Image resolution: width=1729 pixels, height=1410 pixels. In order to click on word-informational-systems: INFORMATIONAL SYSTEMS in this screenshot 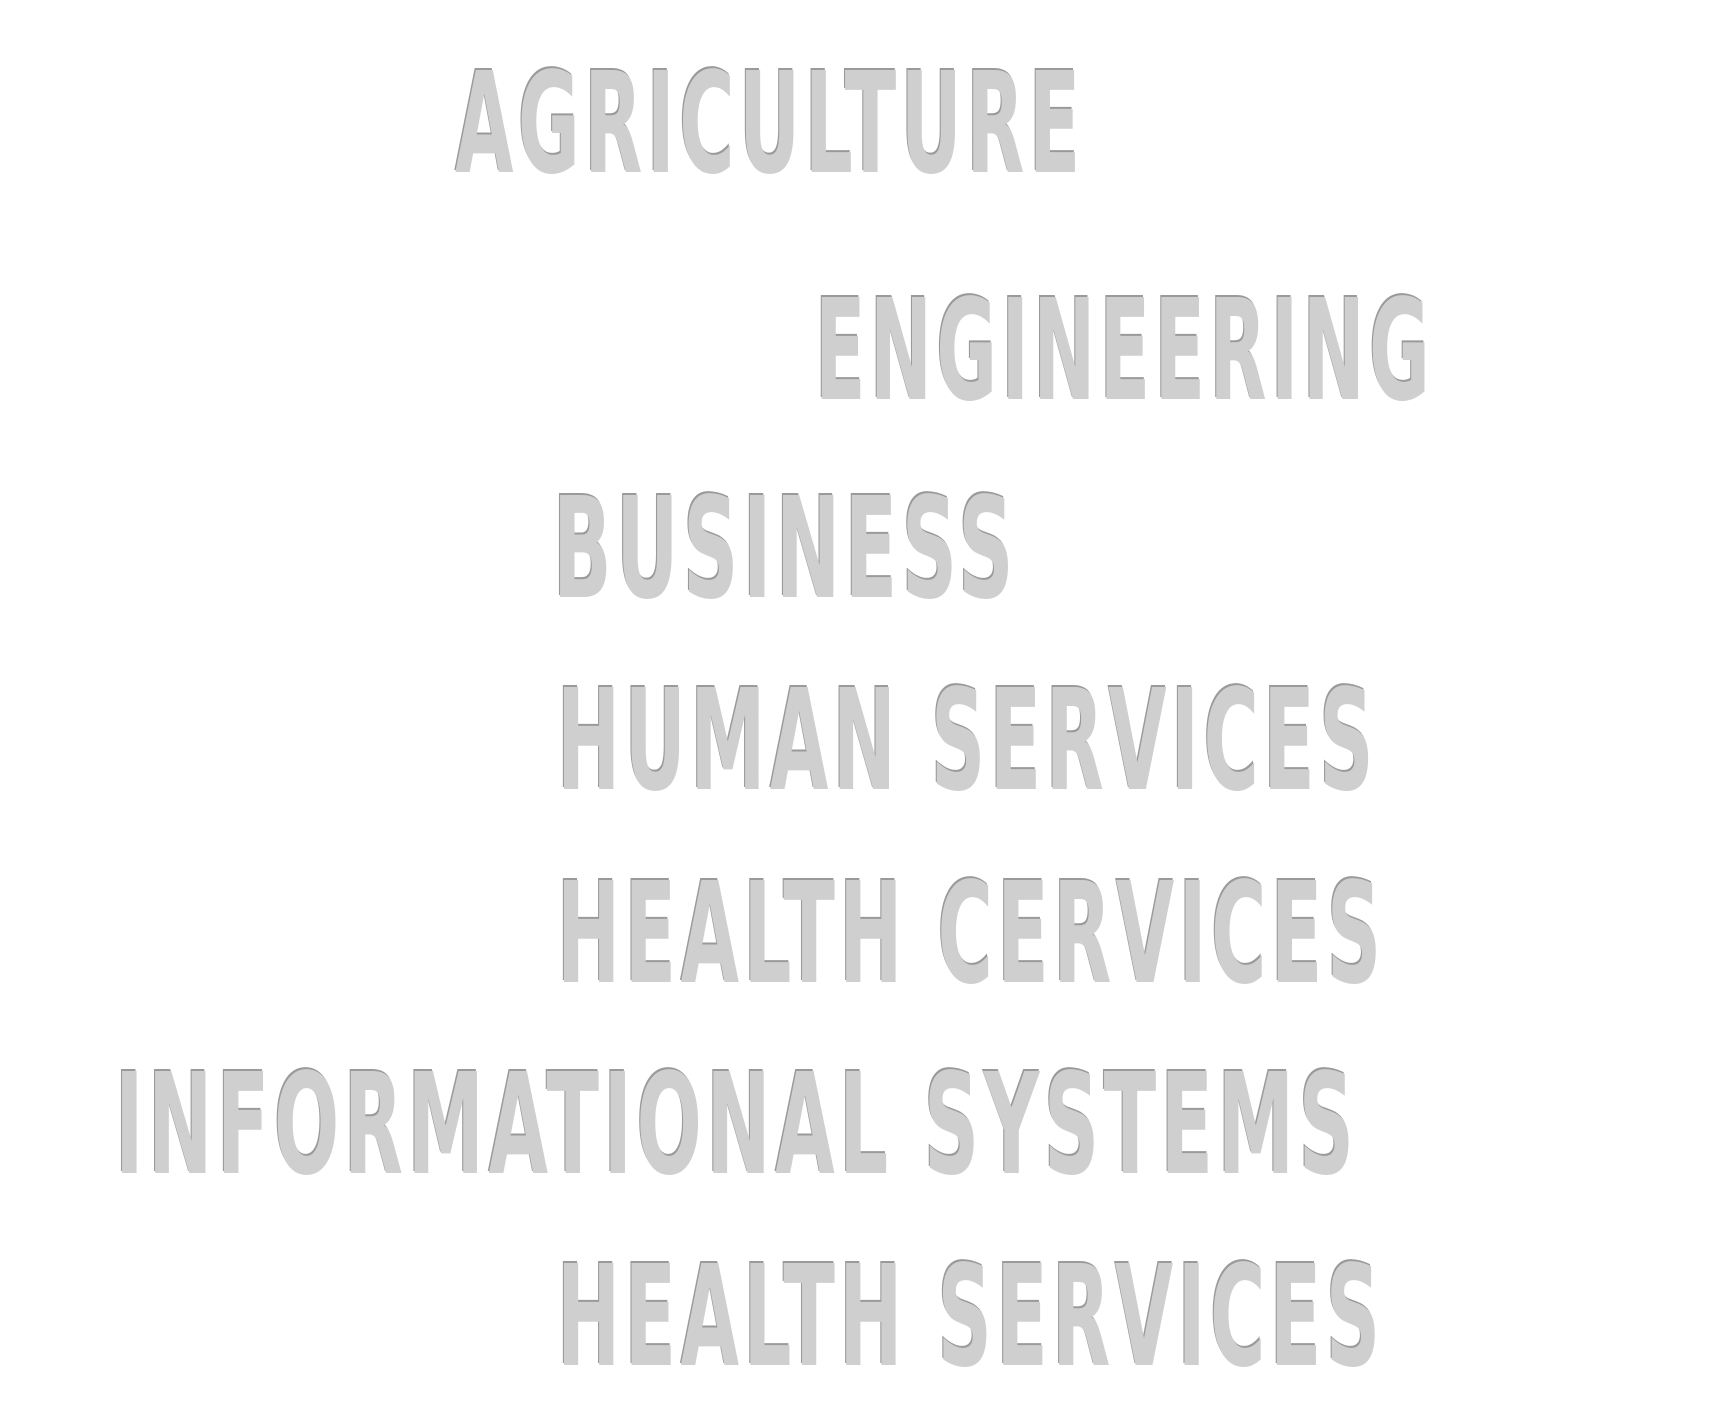, I will do `click(737, 1125)`.